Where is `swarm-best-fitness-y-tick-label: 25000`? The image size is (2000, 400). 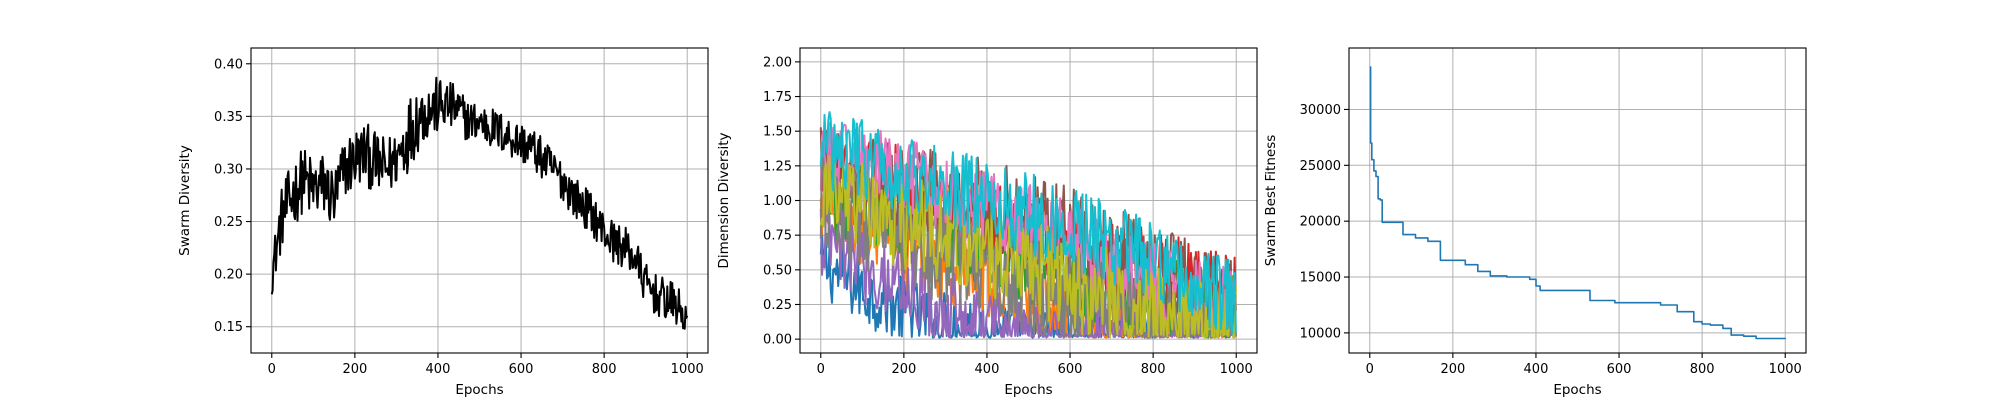 swarm-best-fitness-y-tick-label: 25000 is located at coordinates (1320, 166).